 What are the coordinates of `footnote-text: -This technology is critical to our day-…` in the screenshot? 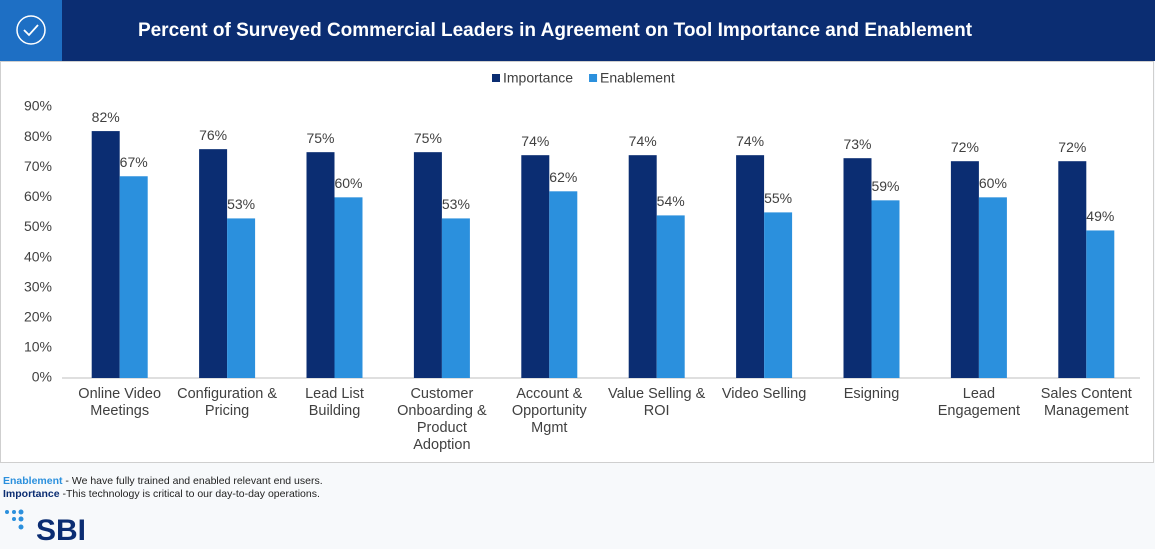 It's located at (189, 494).